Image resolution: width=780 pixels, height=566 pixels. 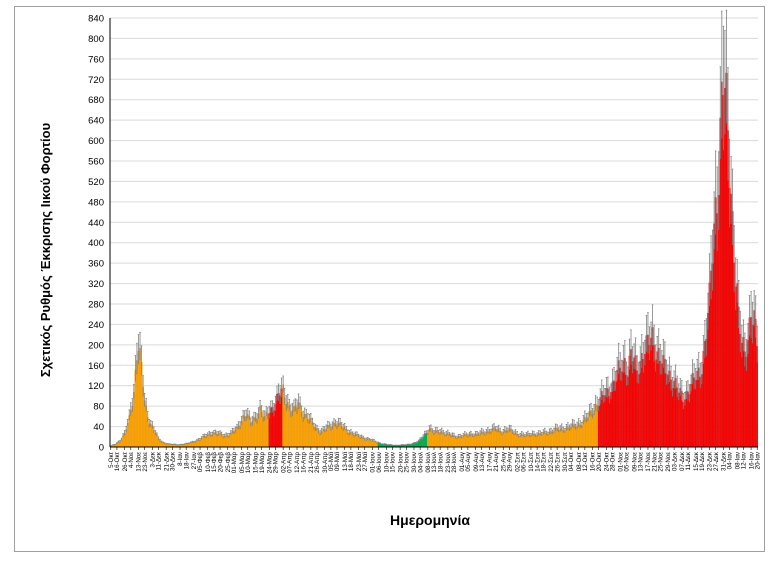 What do you see at coordinates (180, 459) in the screenshot?
I see `x-tick-label: 8-Ιαν` at bounding box center [180, 459].